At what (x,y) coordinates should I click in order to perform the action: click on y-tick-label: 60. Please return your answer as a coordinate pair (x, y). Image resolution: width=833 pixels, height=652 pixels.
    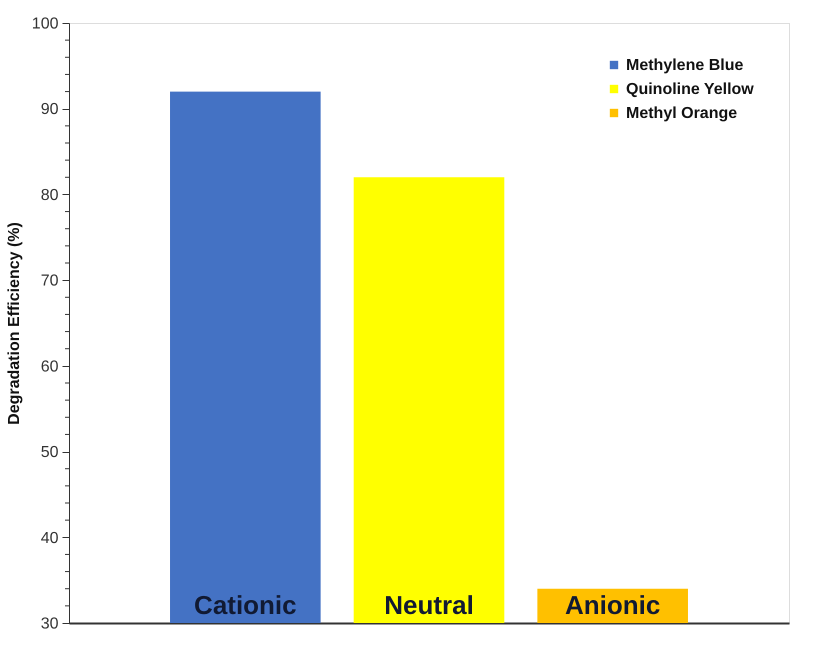
    Looking at the image, I should click on (49, 367).